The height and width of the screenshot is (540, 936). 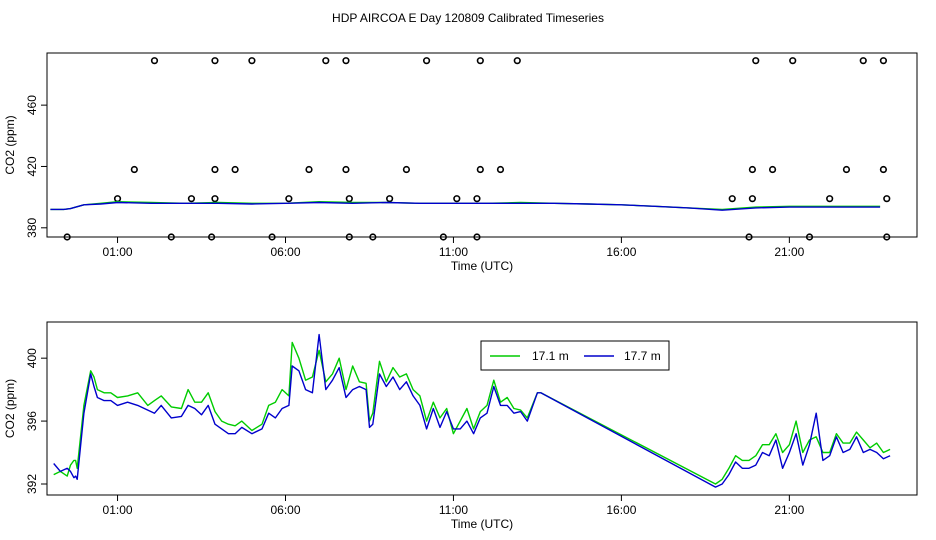 I want to click on y-tick-label: 460, so click(x=32, y=105).